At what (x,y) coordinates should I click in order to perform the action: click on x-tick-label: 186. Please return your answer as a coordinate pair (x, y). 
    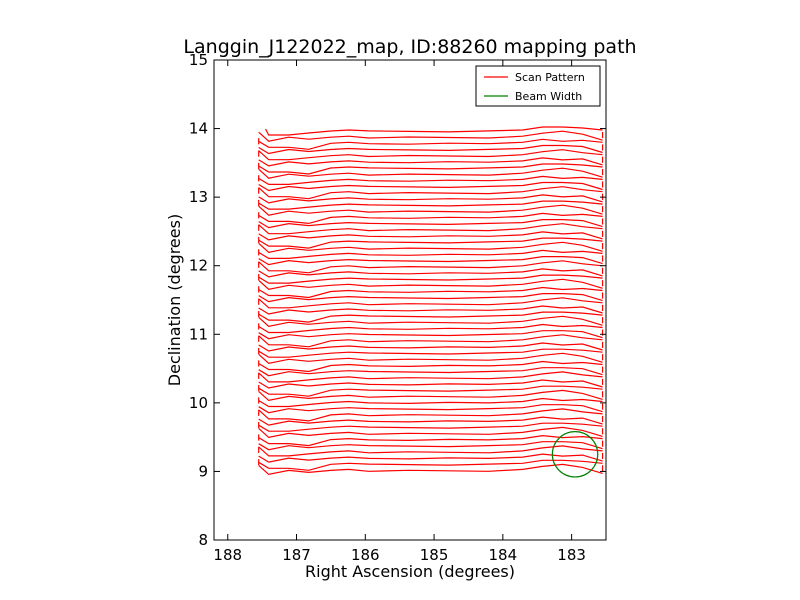
    Looking at the image, I should click on (365, 555).